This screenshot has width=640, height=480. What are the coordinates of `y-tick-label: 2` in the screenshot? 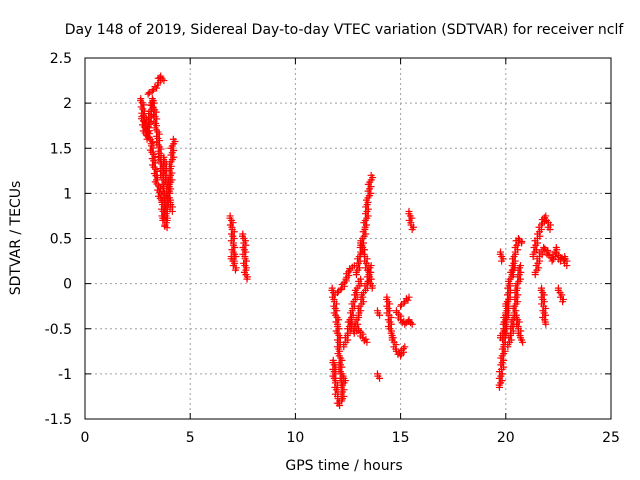 It's located at (67, 104).